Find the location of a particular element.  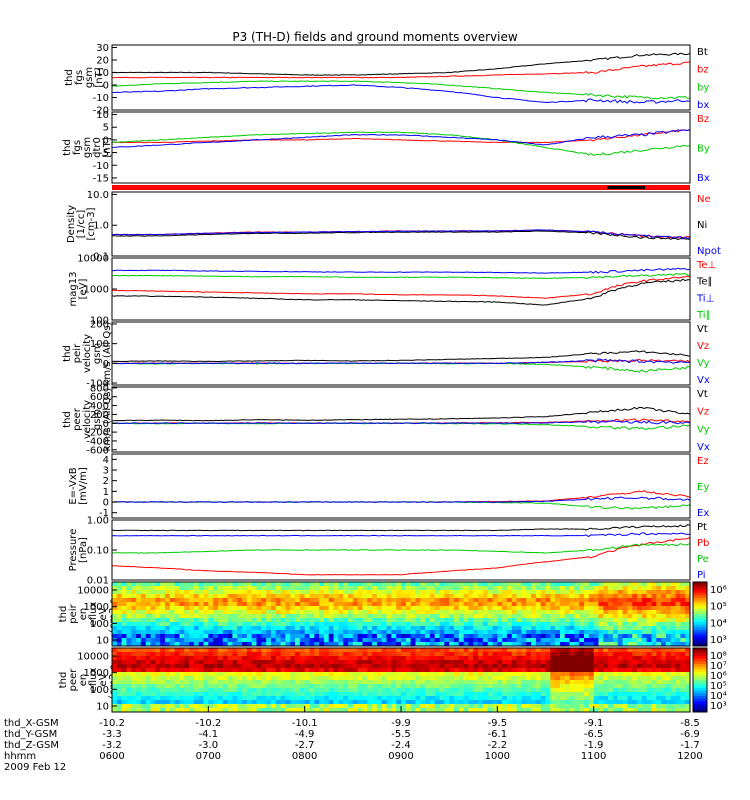

panel-frame is located at coordinates (401, 486).